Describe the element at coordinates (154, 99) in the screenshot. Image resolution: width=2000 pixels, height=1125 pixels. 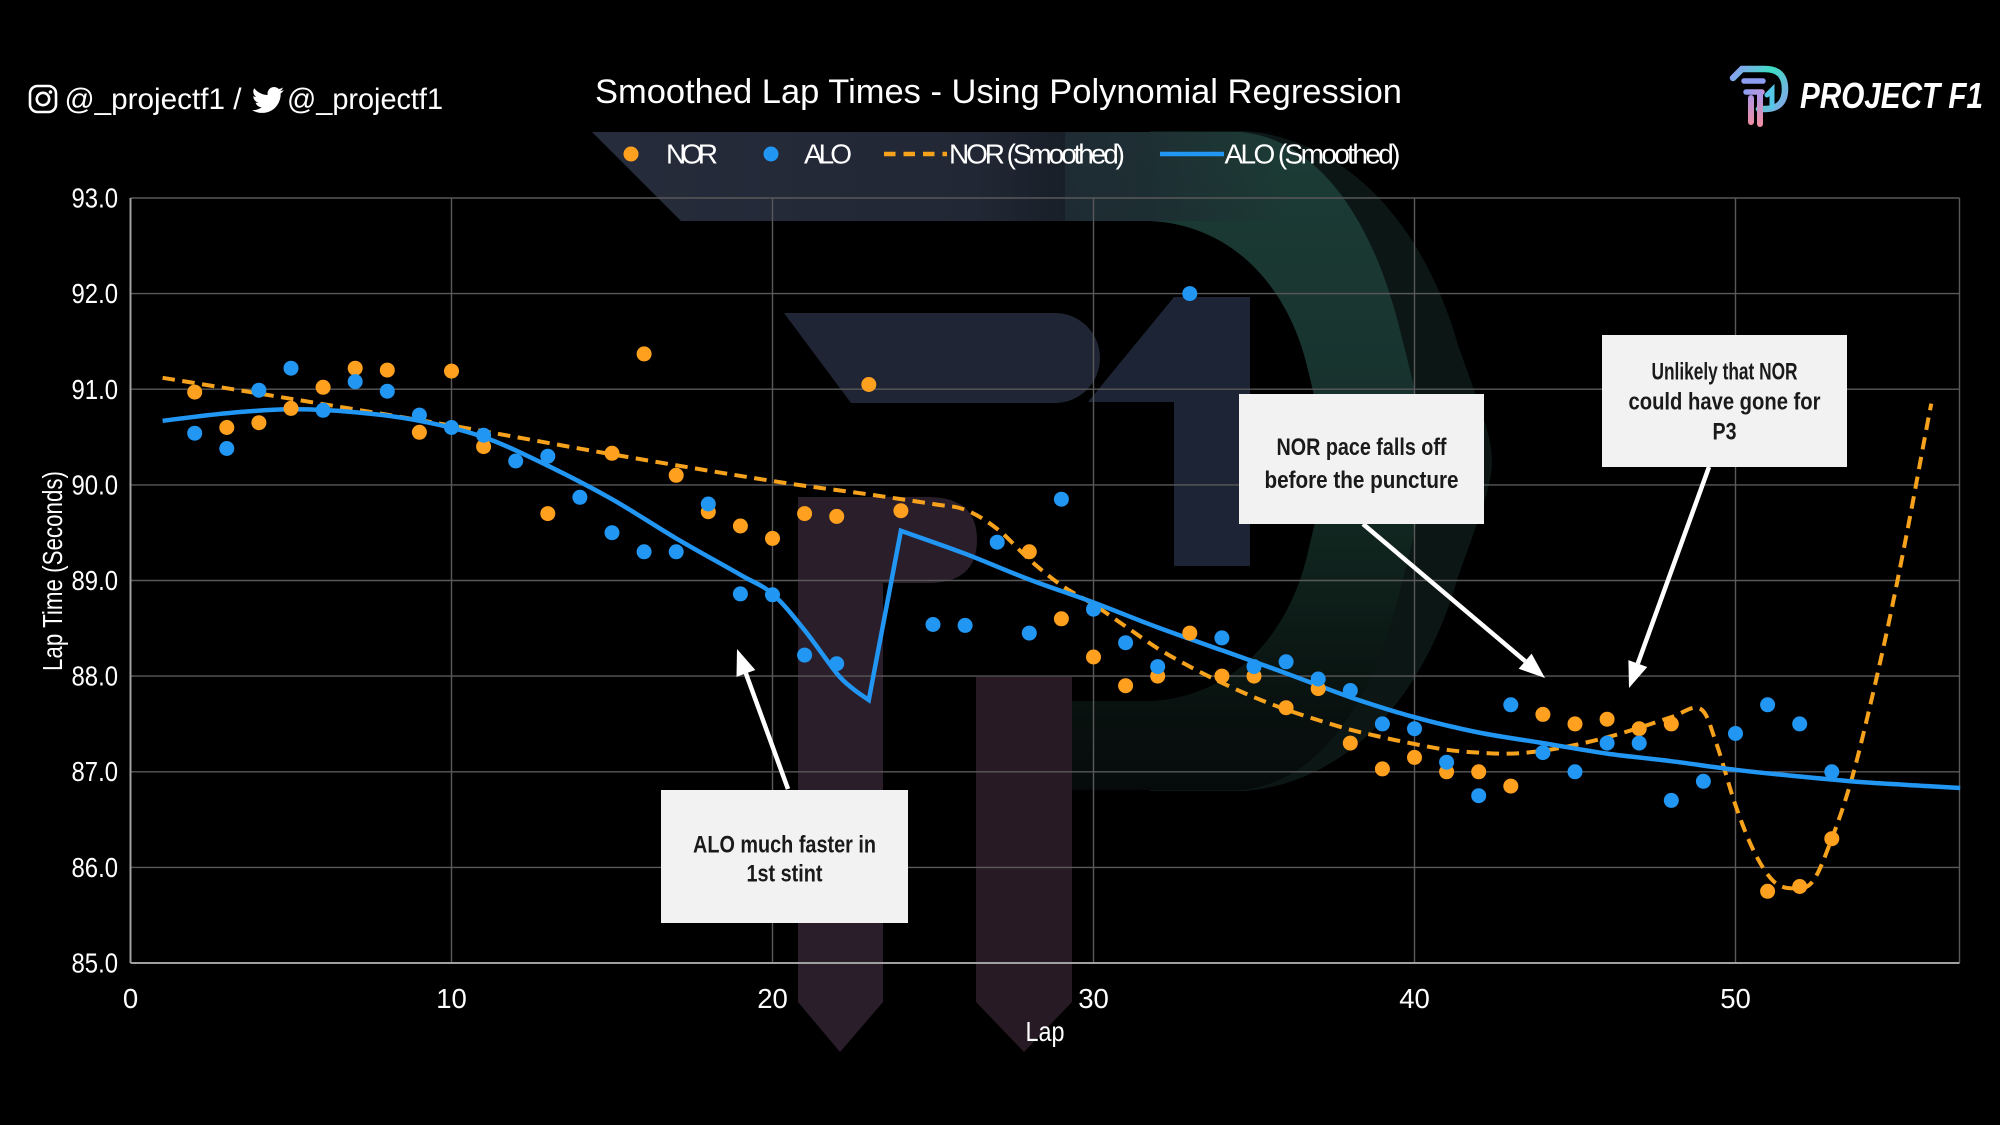
I see `svg-text: @_projectf1 /` at that location.